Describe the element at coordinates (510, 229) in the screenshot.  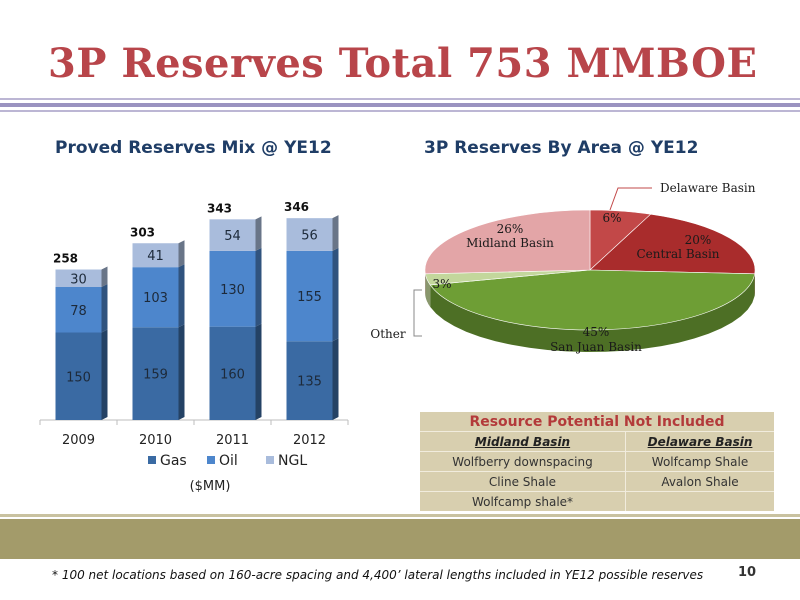
I see `pie-data-label: 26%` at that location.